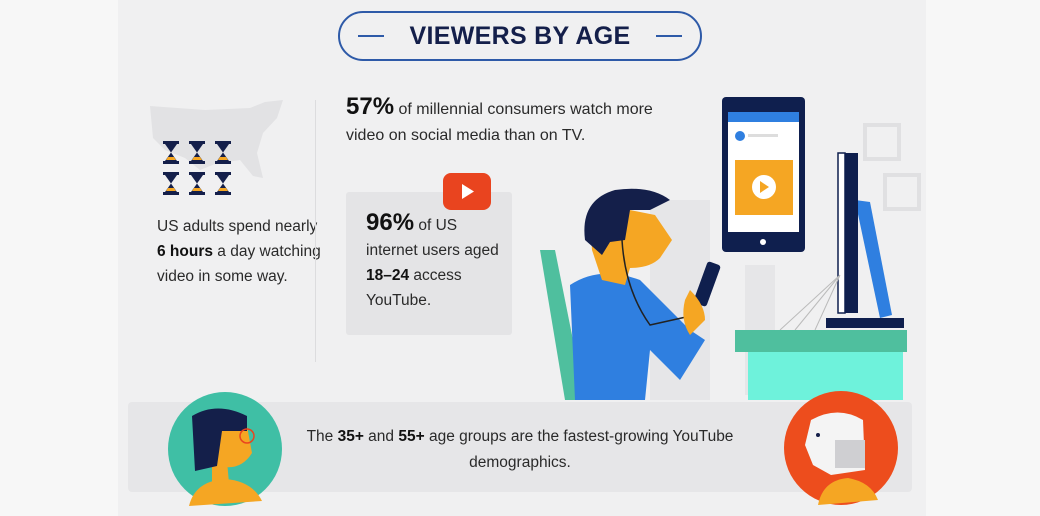 Image resolution: width=1040 pixels, height=516 pixels. Describe the element at coordinates (322, 436) in the screenshot. I see `stat-text: The` at that location.